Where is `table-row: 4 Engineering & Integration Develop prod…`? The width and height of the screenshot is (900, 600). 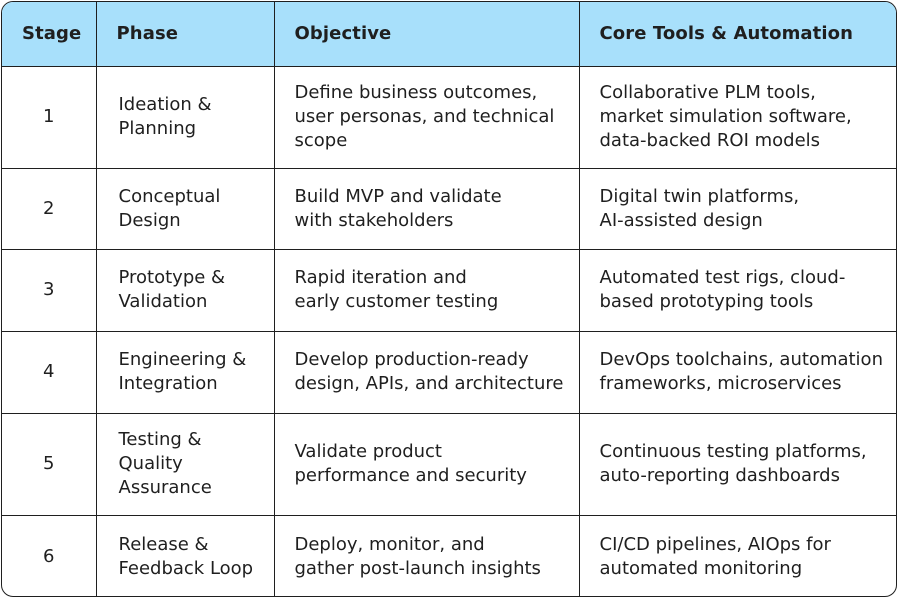 table-row: 4 Engineering & Integration Develop prod… is located at coordinates (449, 372).